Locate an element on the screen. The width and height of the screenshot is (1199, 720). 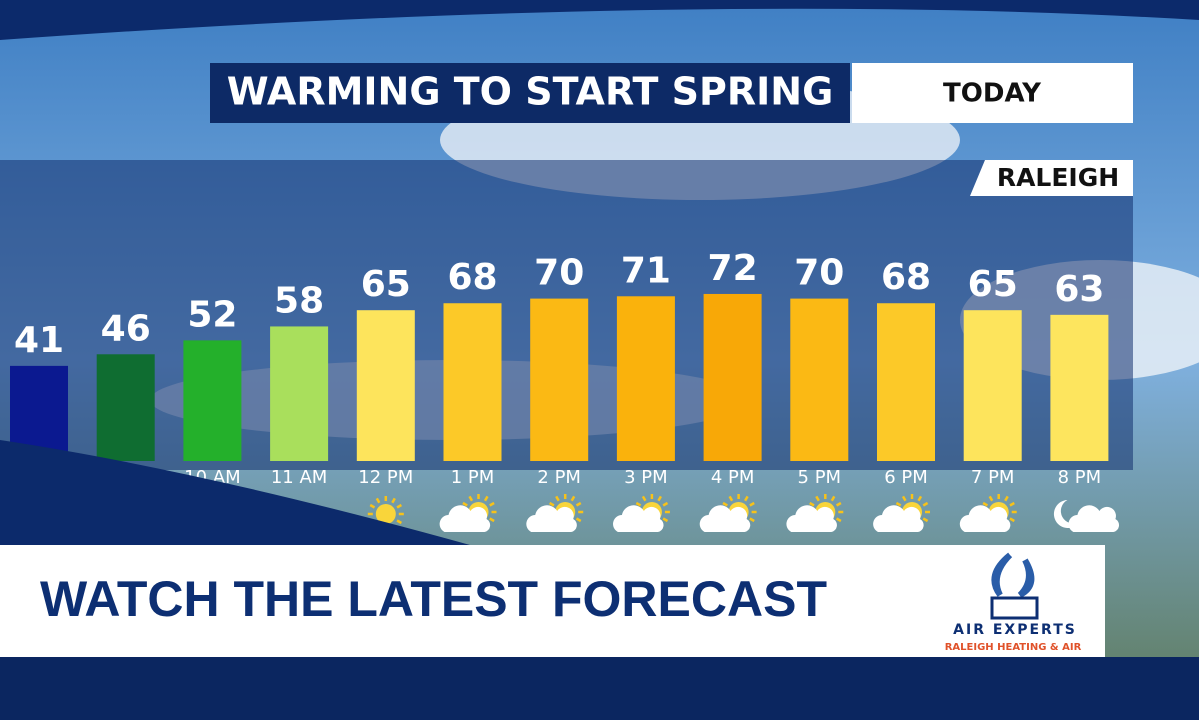
moon is located at coordinates (1066, 514).